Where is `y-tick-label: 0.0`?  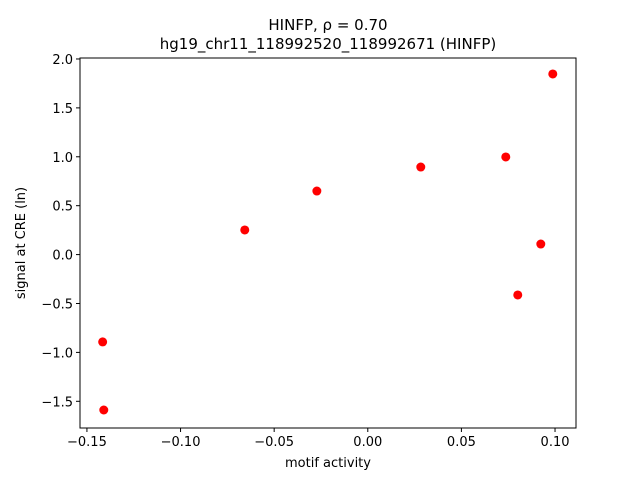 y-tick-label: 0.0 is located at coordinates (62, 256).